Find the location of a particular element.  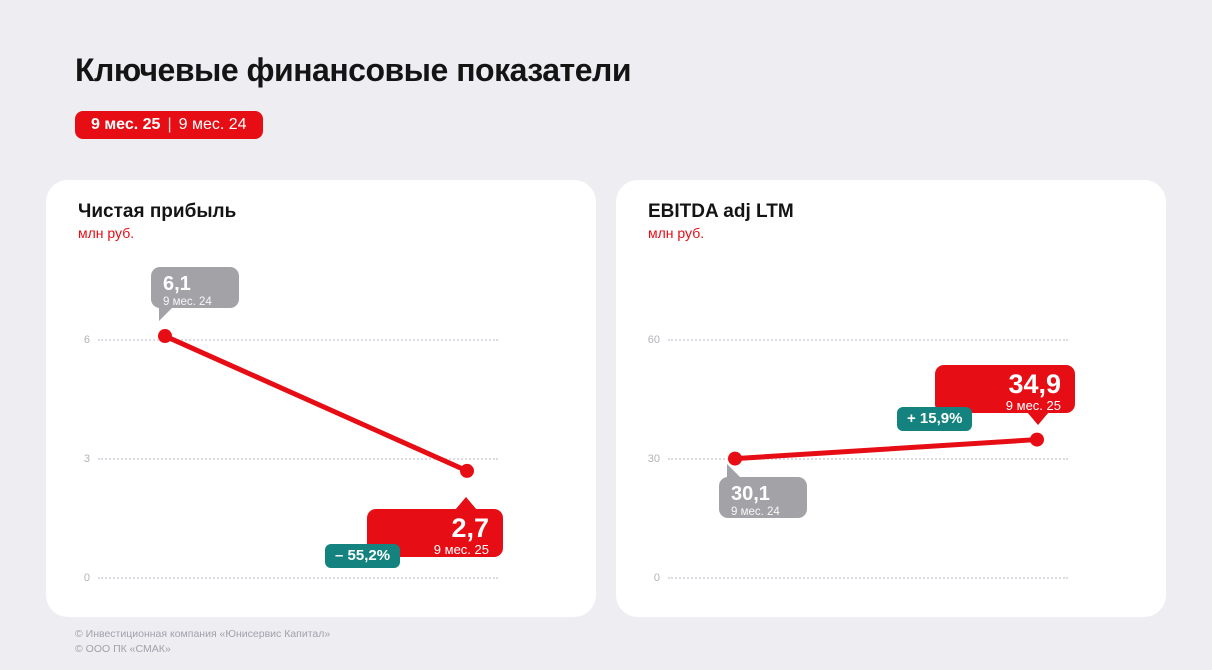

chart-title: EBITDA adj LTM is located at coordinates (721, 211).